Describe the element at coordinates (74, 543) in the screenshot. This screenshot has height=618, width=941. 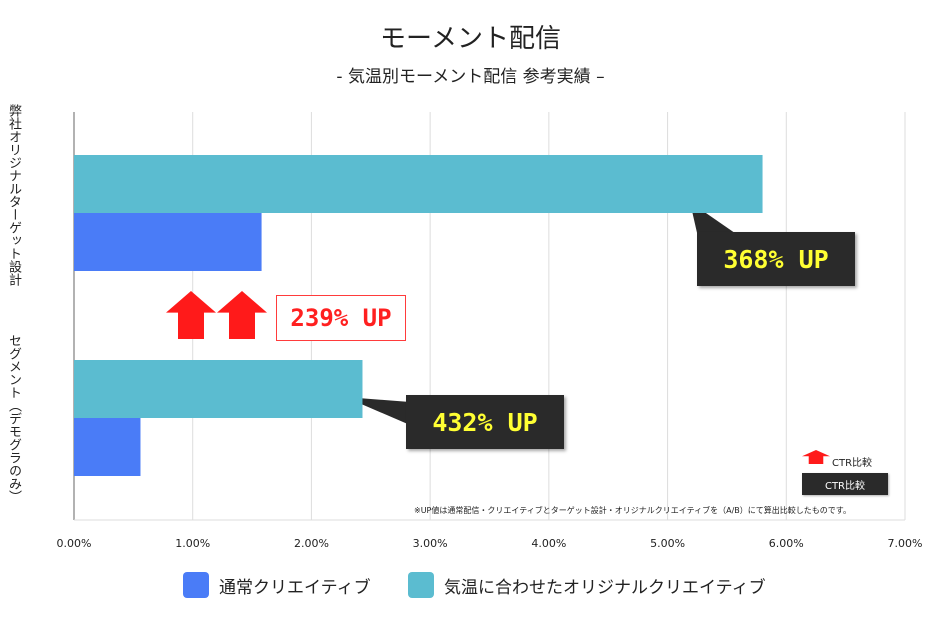
I see `x-tick-label: 0.00%` at that location.